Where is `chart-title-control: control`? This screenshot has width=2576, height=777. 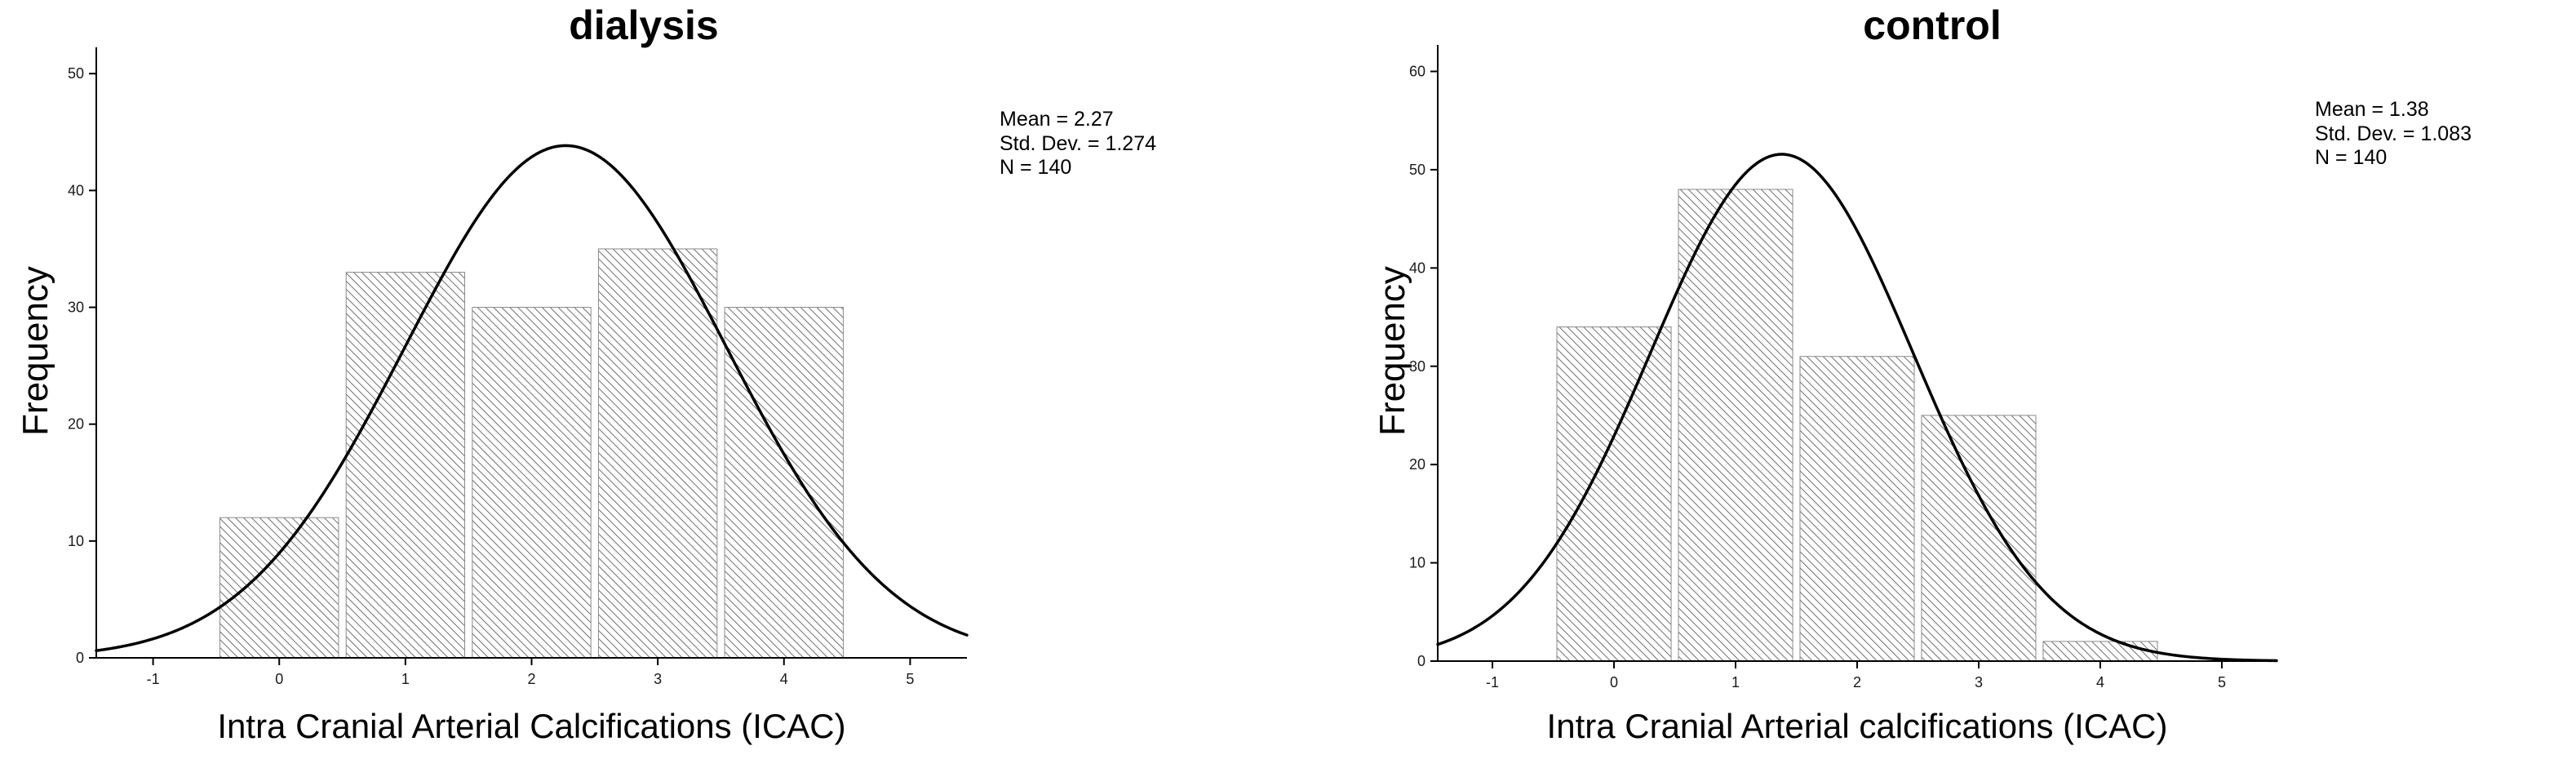 chart-title-control: control is located at coordinates (1932, 25).